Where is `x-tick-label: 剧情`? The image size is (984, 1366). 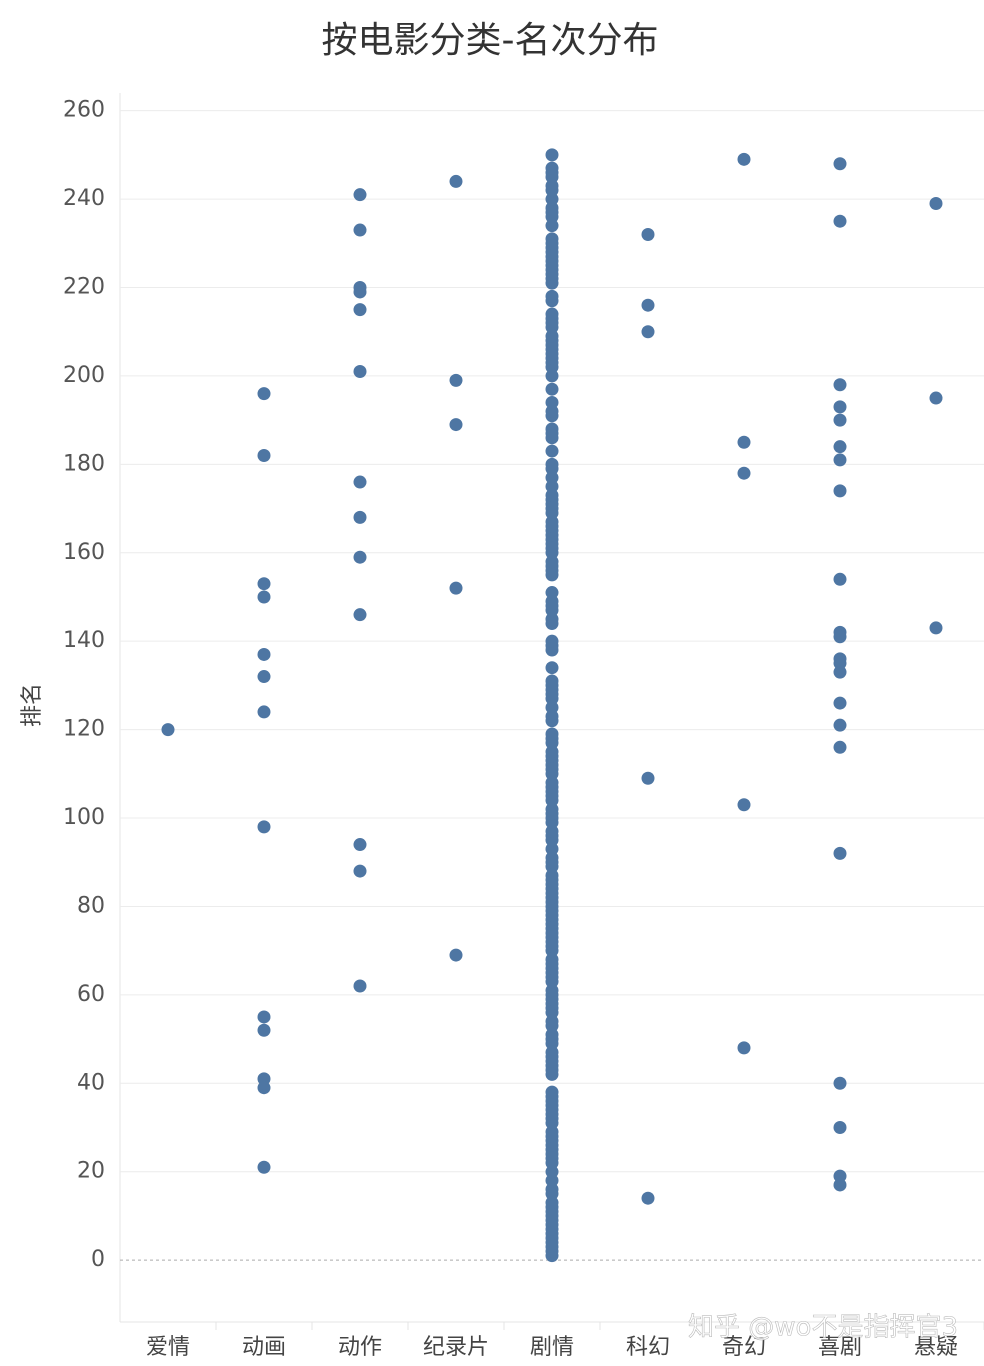 x-tick-label: 剧情 is located at coordinates (552, 1347).